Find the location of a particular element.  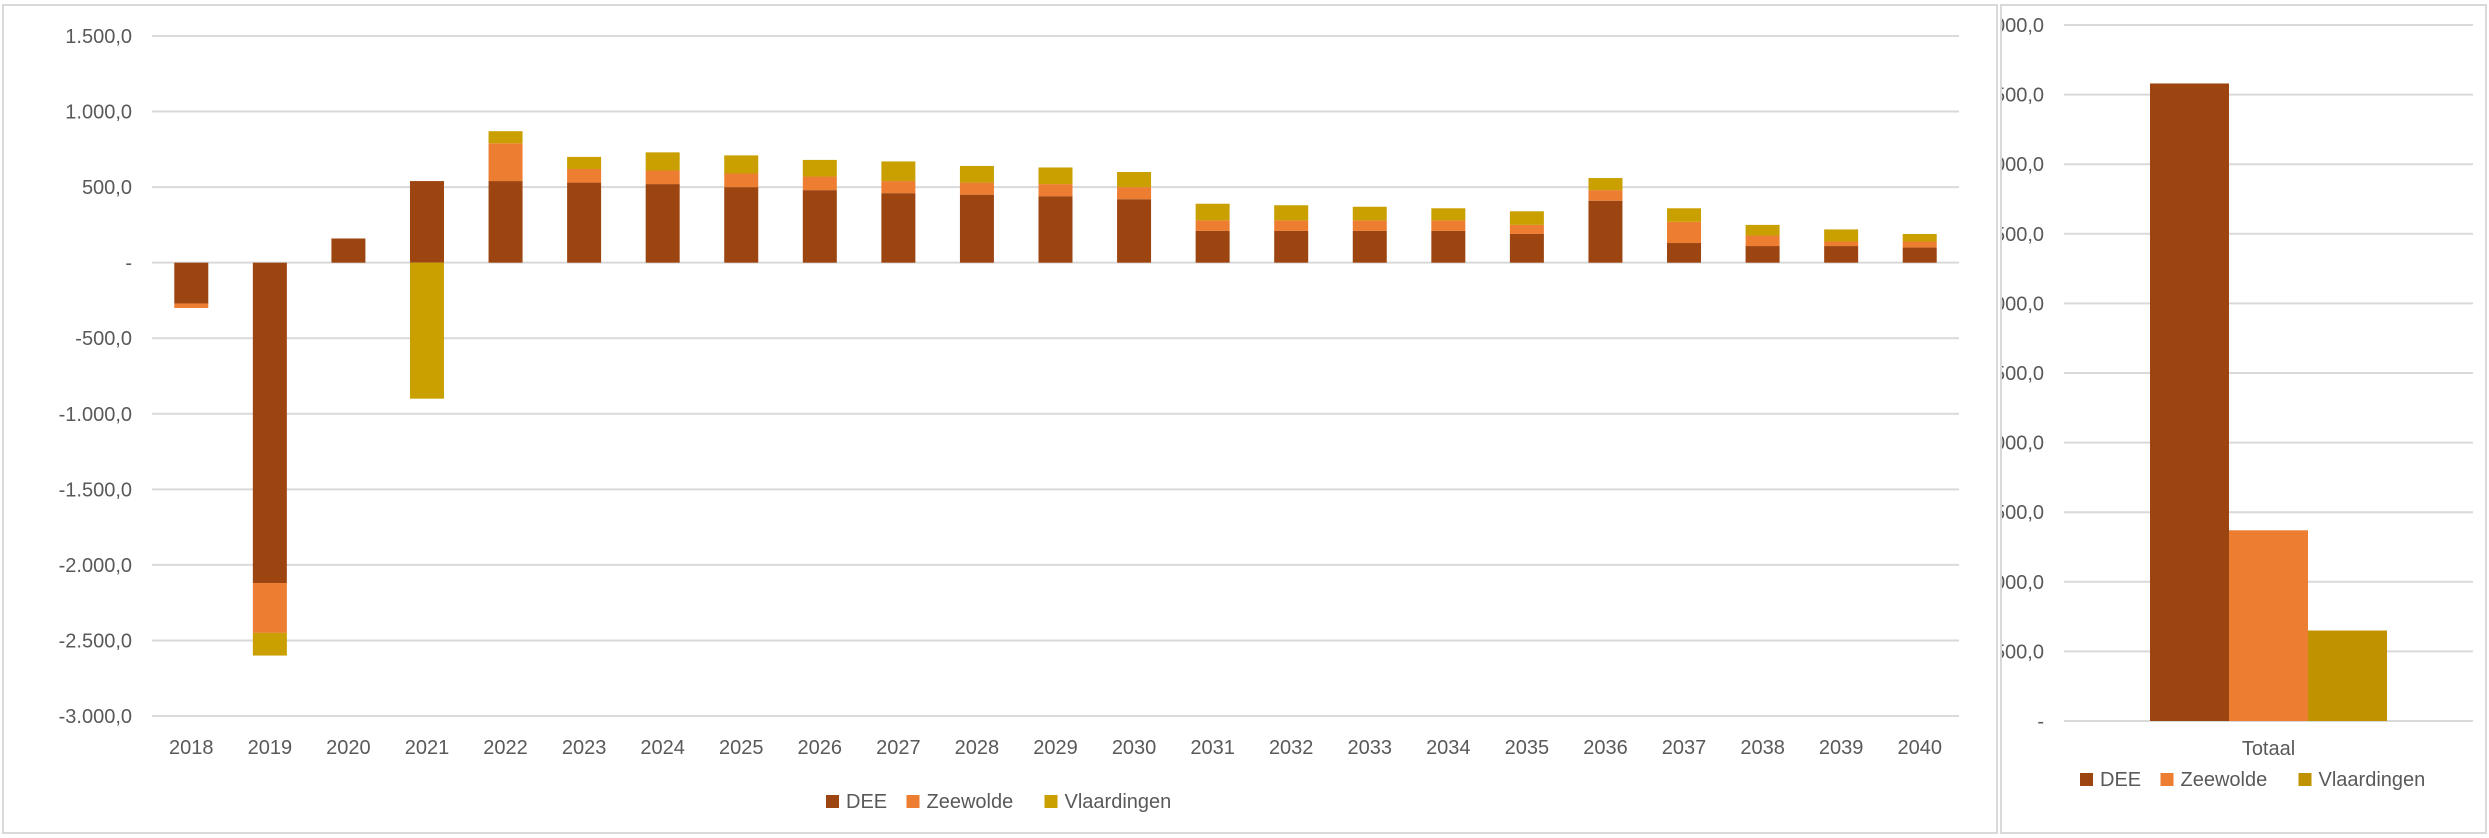

y-tick-label: 2.500,0 is located at coordinates (2023, 374).